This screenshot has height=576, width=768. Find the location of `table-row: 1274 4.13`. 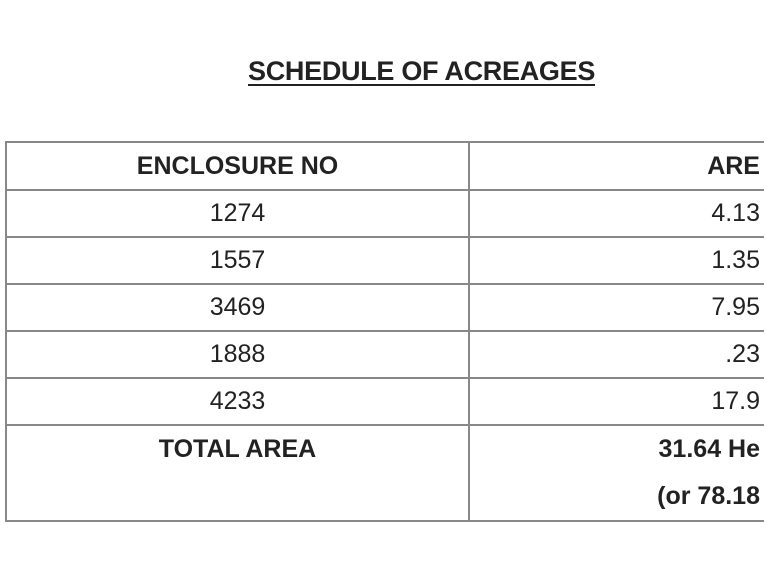

table-row: 1274 4.13 is located at coordinates (384, 213).